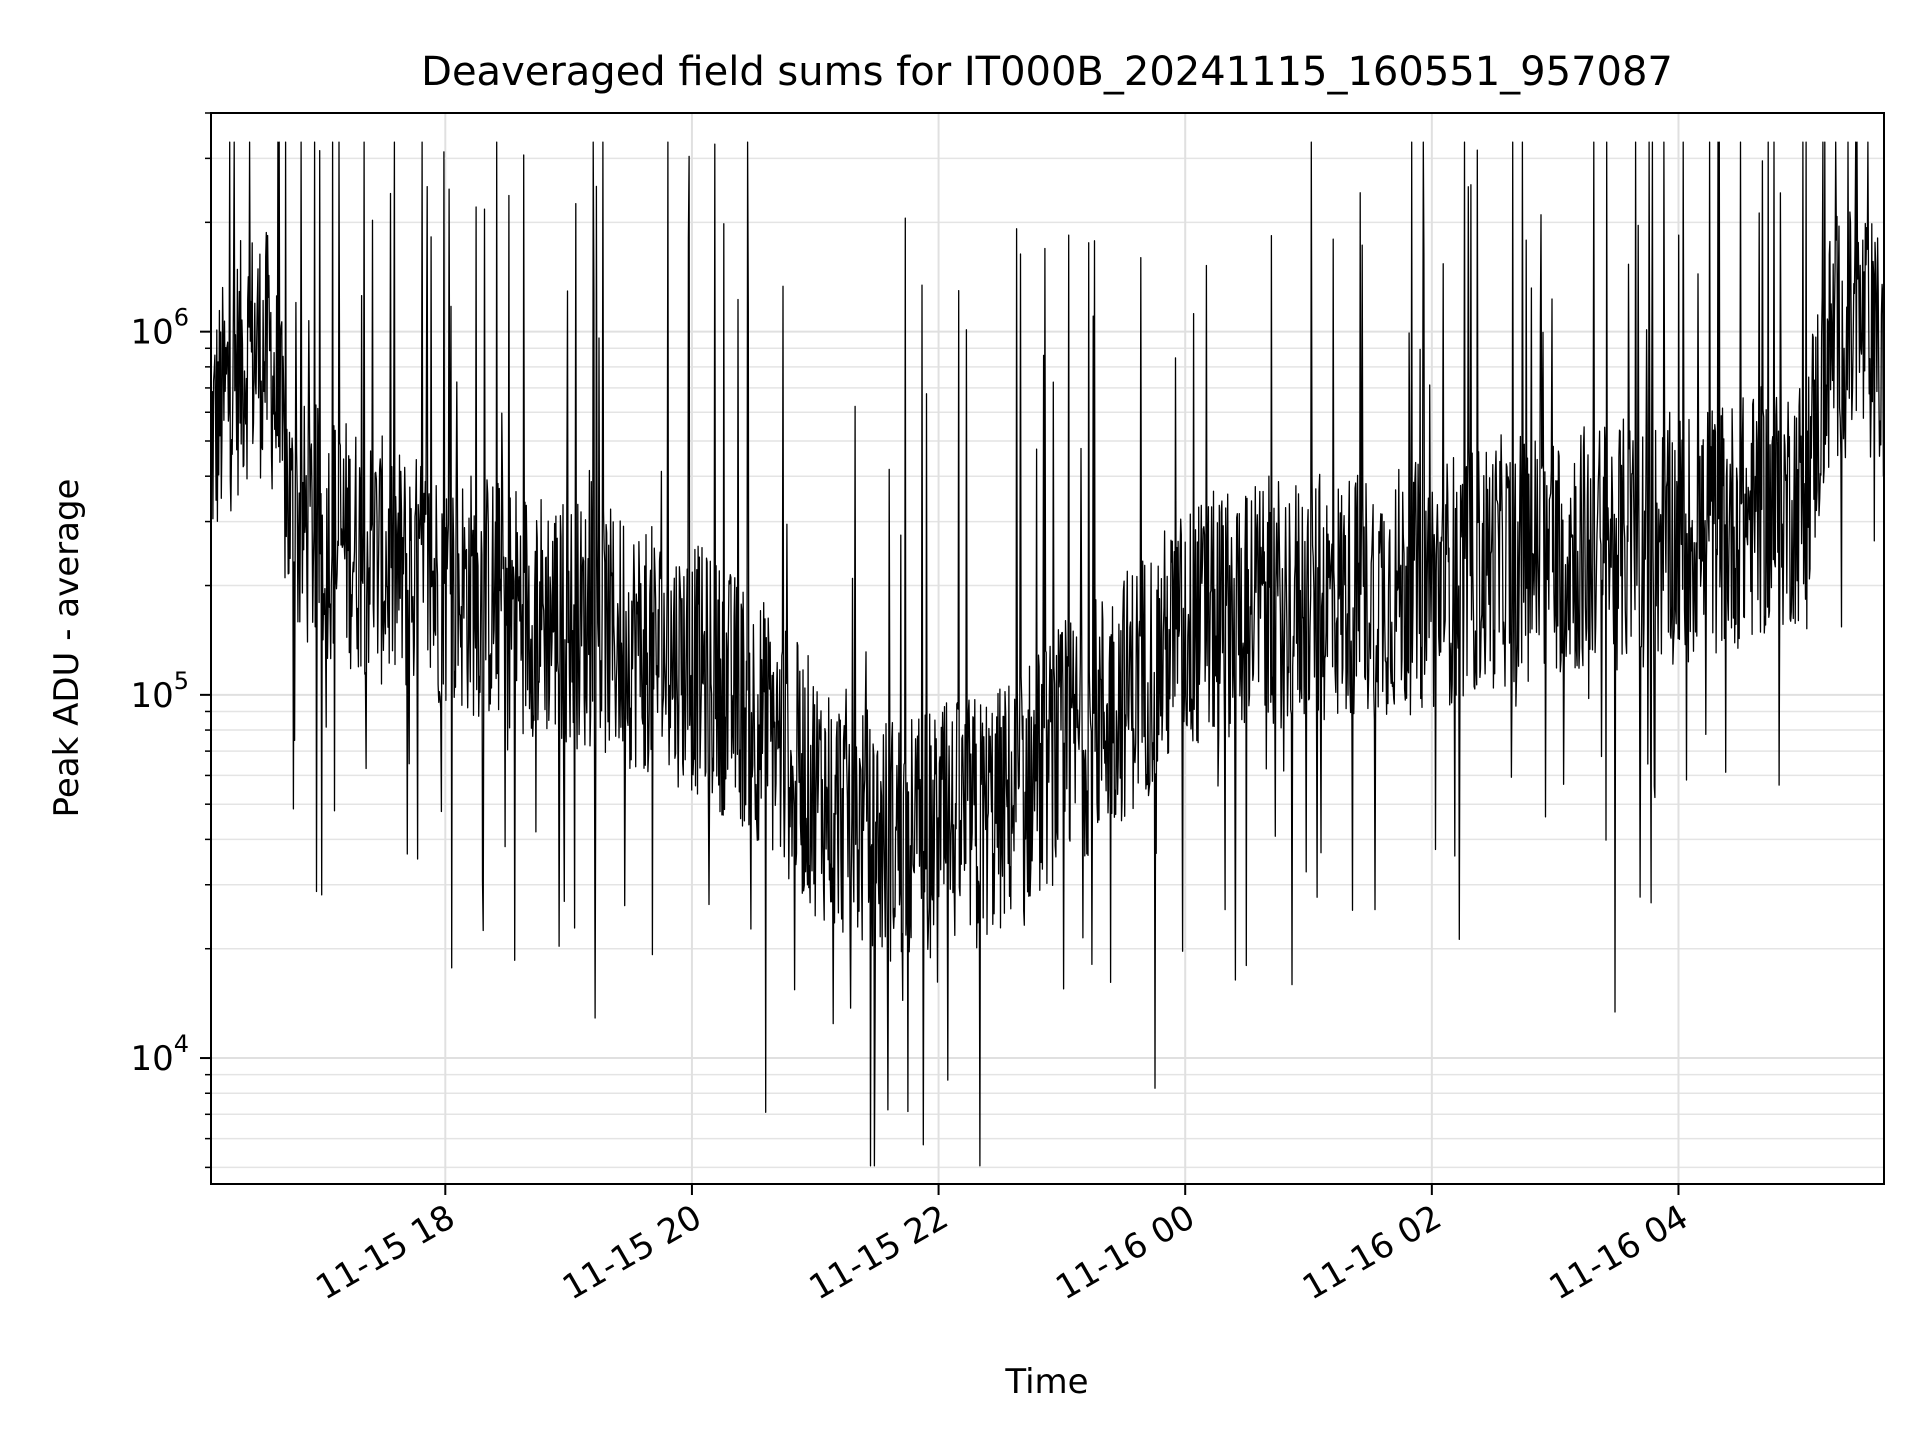 Image resolution: width=1920 pixels, height=1440 pixels. Describe the element at coordinates (67, 648) in the screenshot. I see `y-axis-label: Peak ADU - average` at that location.